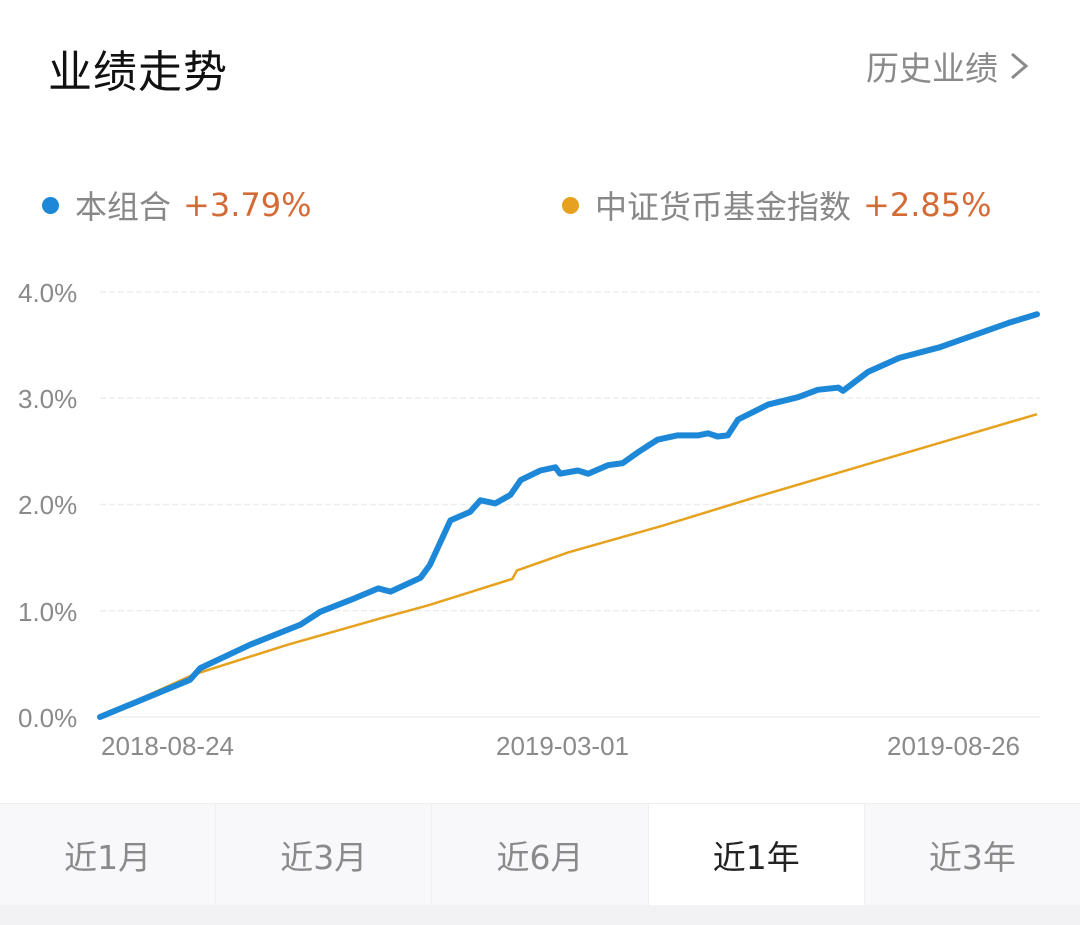  Describe the element at coordinates (723, 207) in the screenshot. I see `legend-name: 中证货币基金指数` at that location.